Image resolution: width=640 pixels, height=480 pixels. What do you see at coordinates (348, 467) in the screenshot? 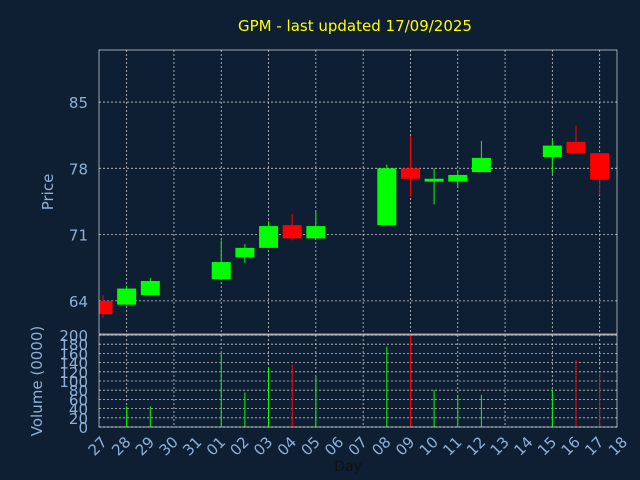
I see `x-axis-label: Day` at bounding box center [348, 467].